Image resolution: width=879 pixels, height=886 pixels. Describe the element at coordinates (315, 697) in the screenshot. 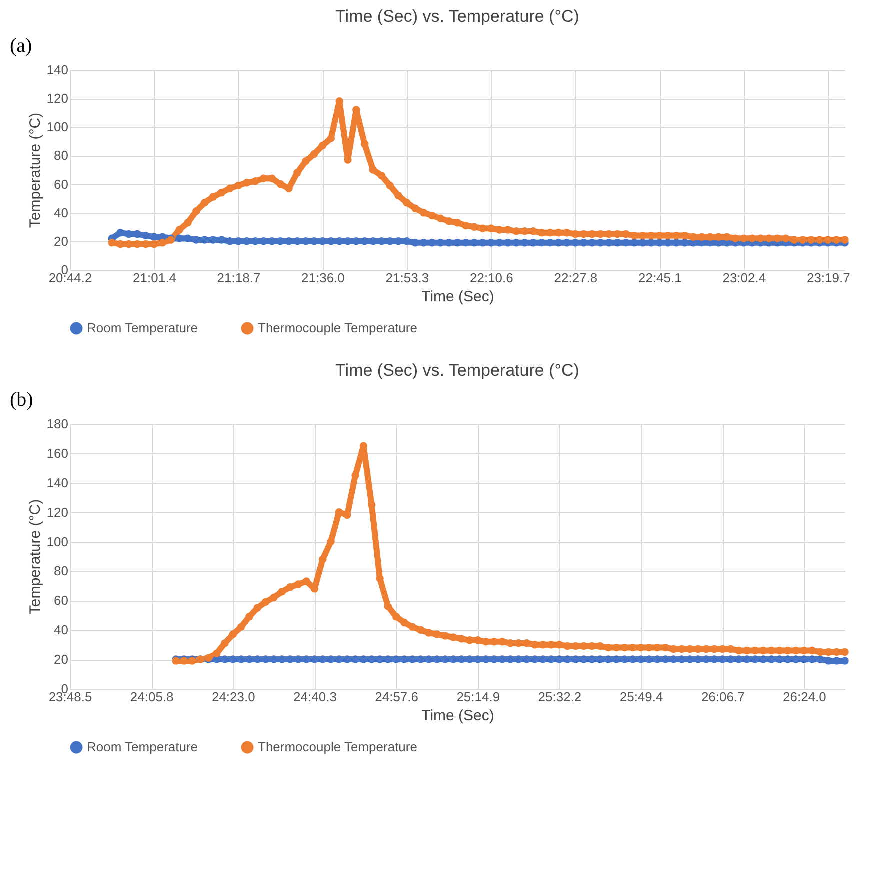

I see `x-tick-label: 24:40.3` at that location.